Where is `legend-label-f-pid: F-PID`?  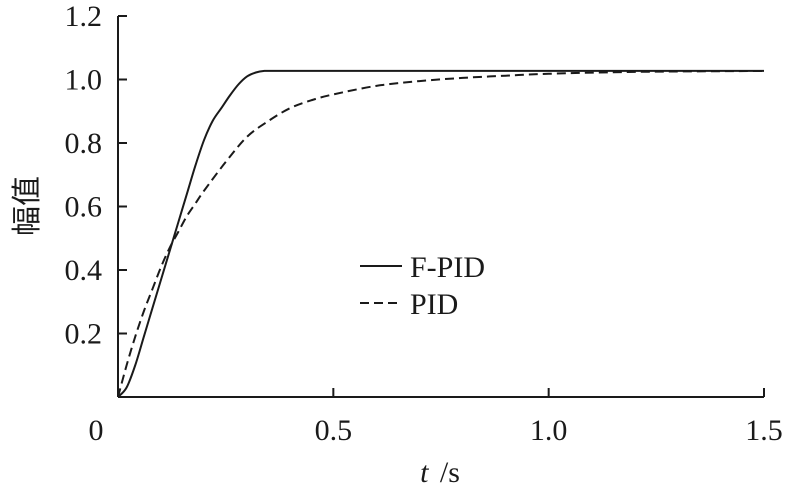
legend-label-f-pid: F-PID is located at coordinates (447, 267).